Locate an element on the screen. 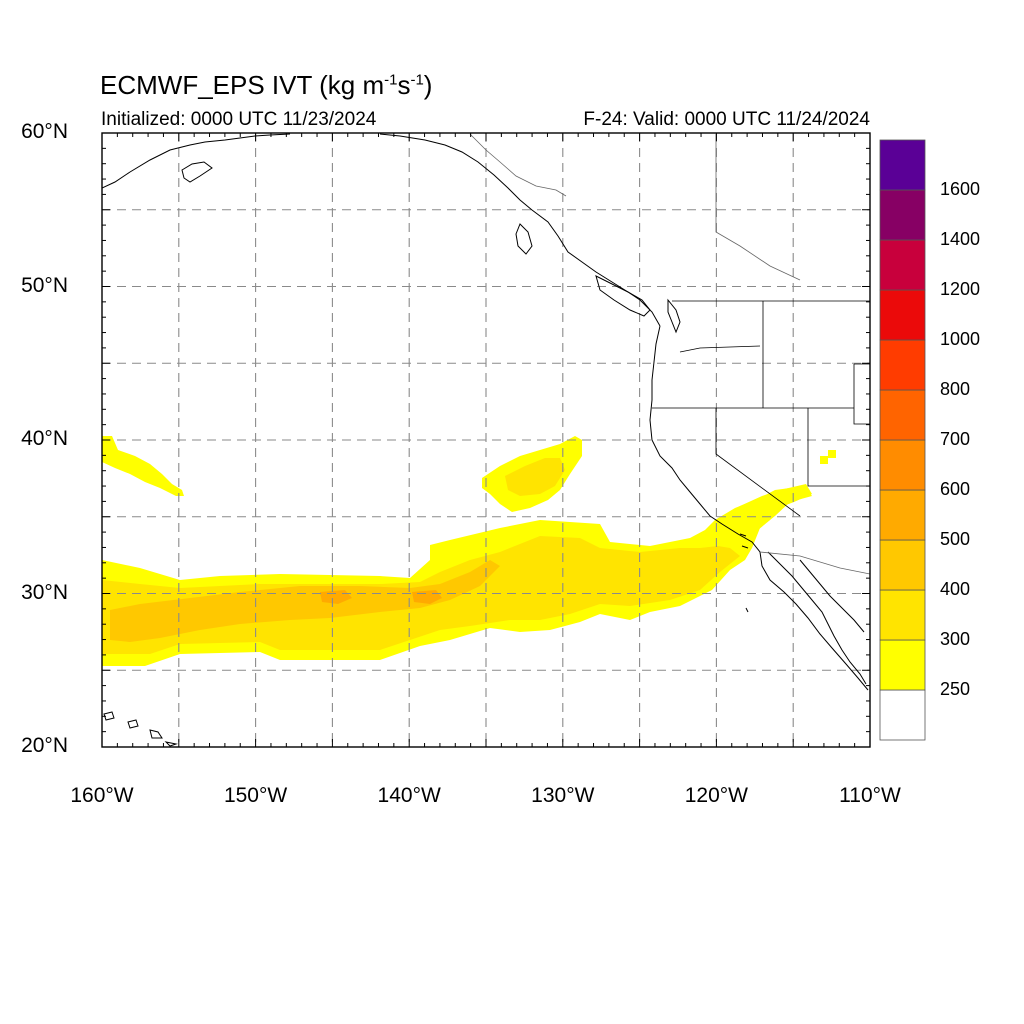 The image size is (1024, 1024). ar-band-inner is located at coordinates (305, 601).